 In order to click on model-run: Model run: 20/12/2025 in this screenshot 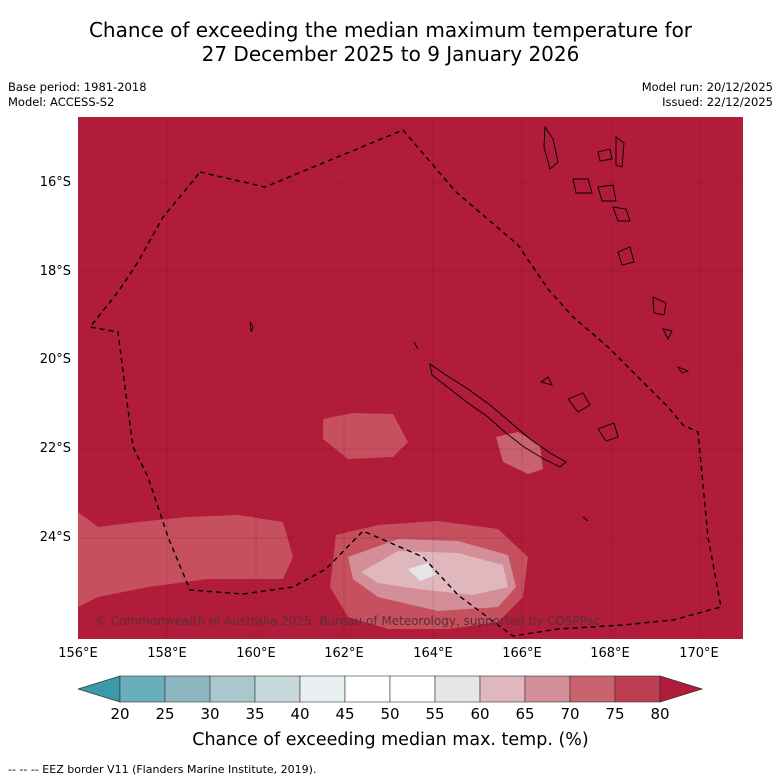, I will do `click(707, 87)`.